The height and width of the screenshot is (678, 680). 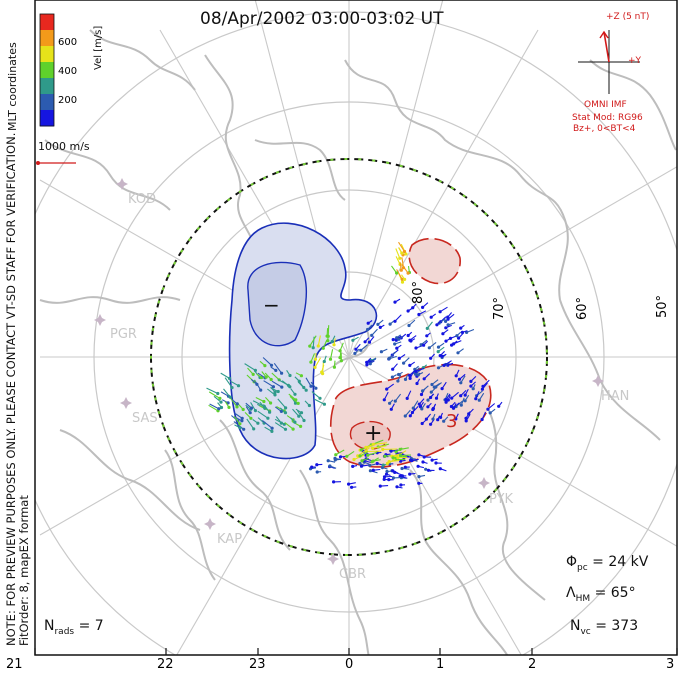 What do you see at coordinates (604, 129) in the screenshot?
I see `imf-condition-label: Bz+, 0<BT<4` at bounding box center [604, 129].